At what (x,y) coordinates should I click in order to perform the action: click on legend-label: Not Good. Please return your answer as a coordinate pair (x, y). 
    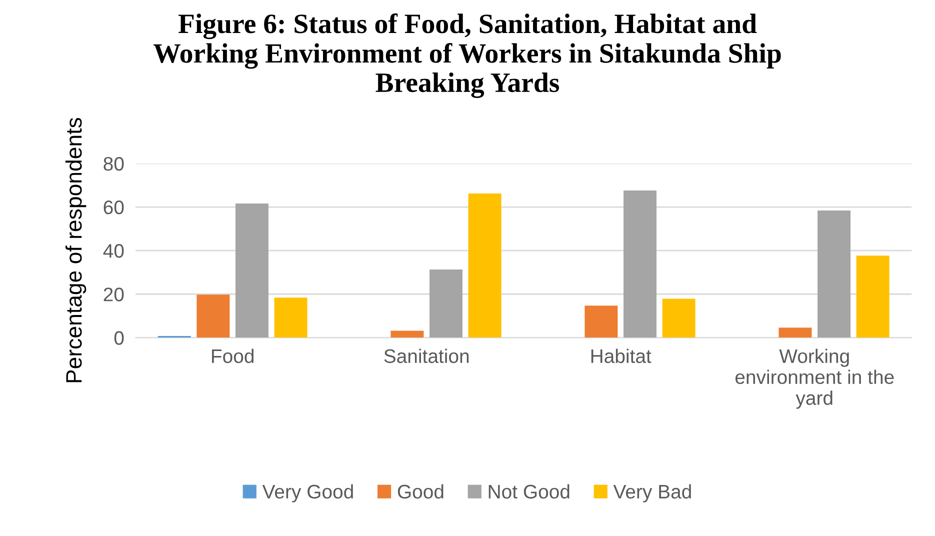
    Looking at the image, I should click on (529, 491).